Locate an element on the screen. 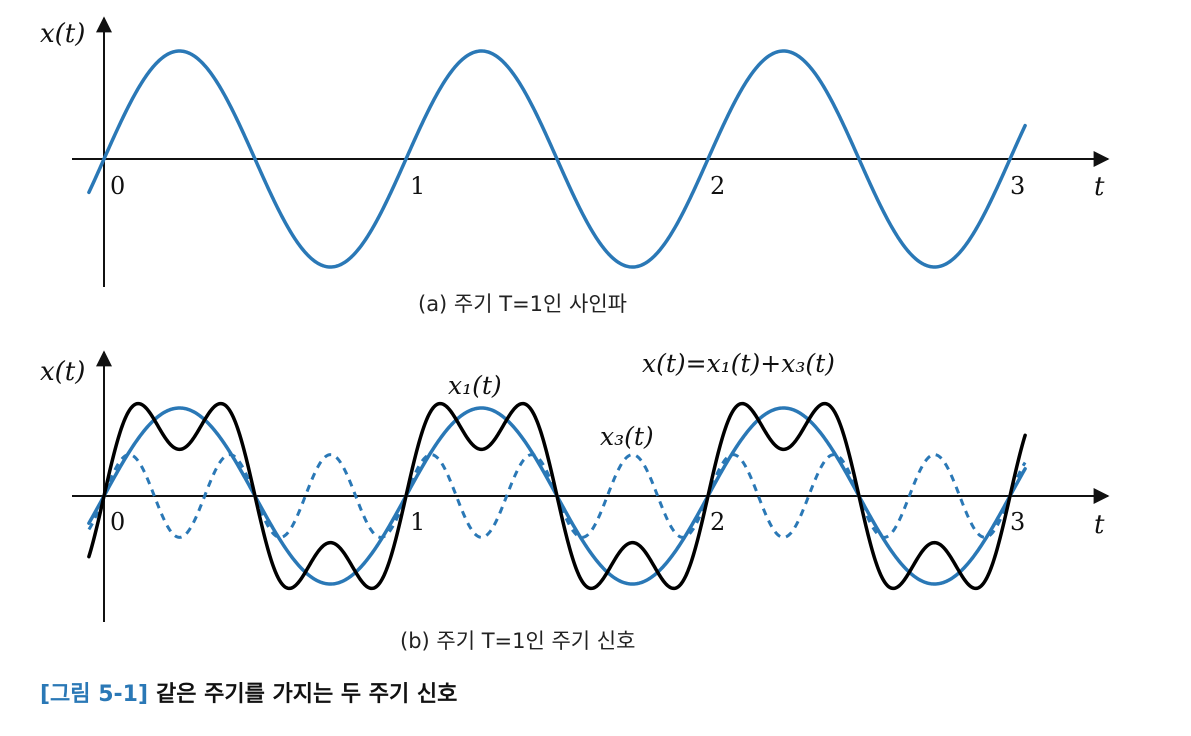 The width and height of the screenshot is (1191, 736). panel-b-ylabel: x(t) is located at coordinates (62, 372).